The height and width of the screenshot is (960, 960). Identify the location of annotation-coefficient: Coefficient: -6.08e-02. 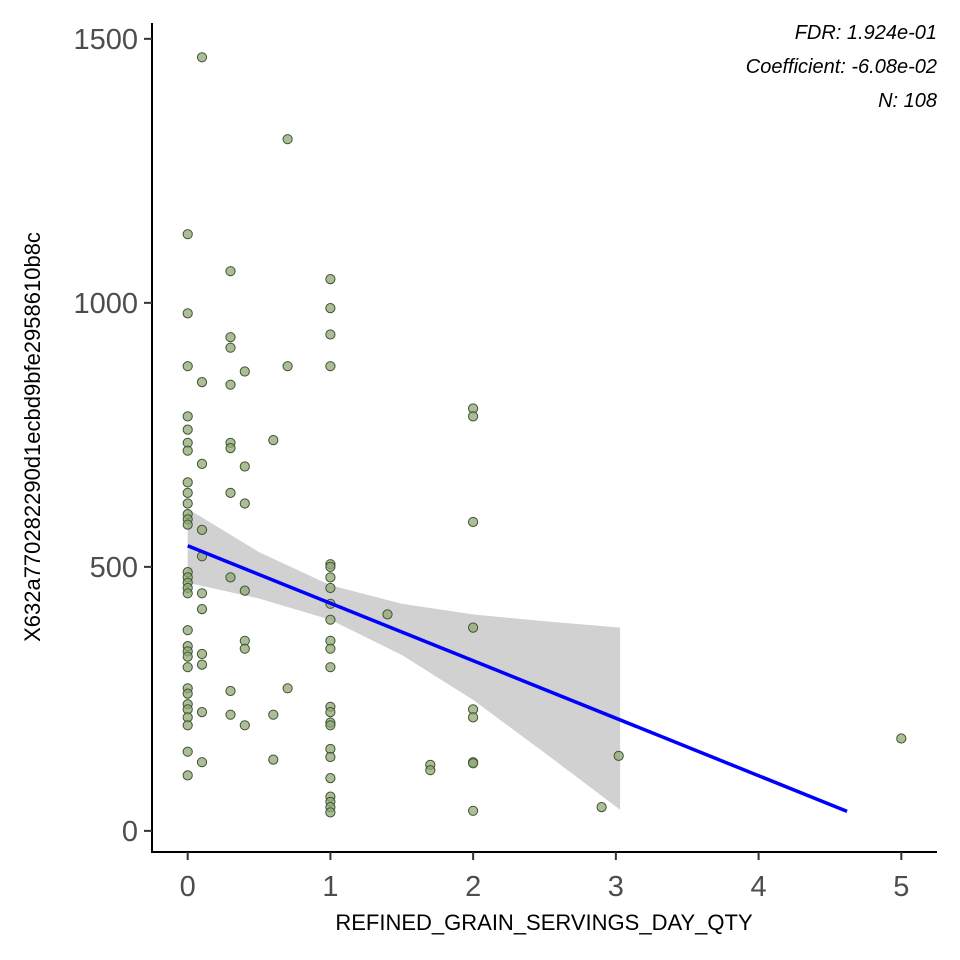
(841, 67).